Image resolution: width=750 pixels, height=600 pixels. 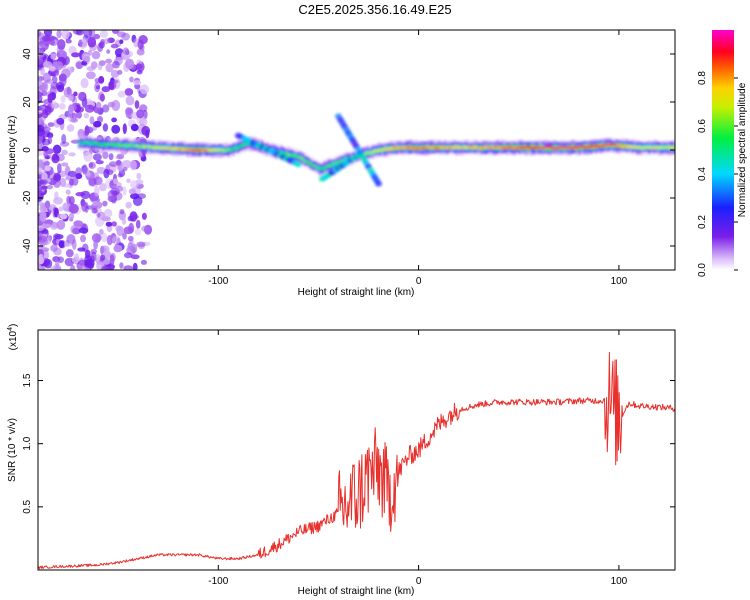 What do you see at coordinates (619, 581) in the screenshot?
I see `x-tick-label: 100` at bounding box center [619, 581].